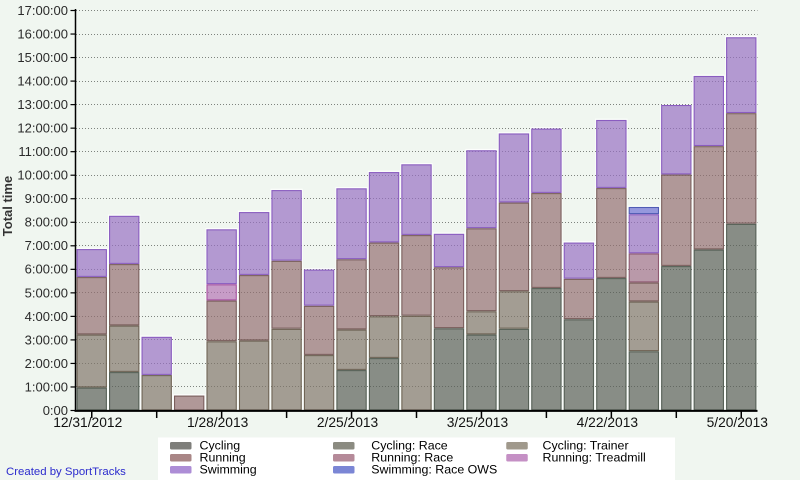  What do you see at coordinates (42, 128) in the screenshot?
I see `svg-text: 12:00:00` at bounding box center [42, 128].